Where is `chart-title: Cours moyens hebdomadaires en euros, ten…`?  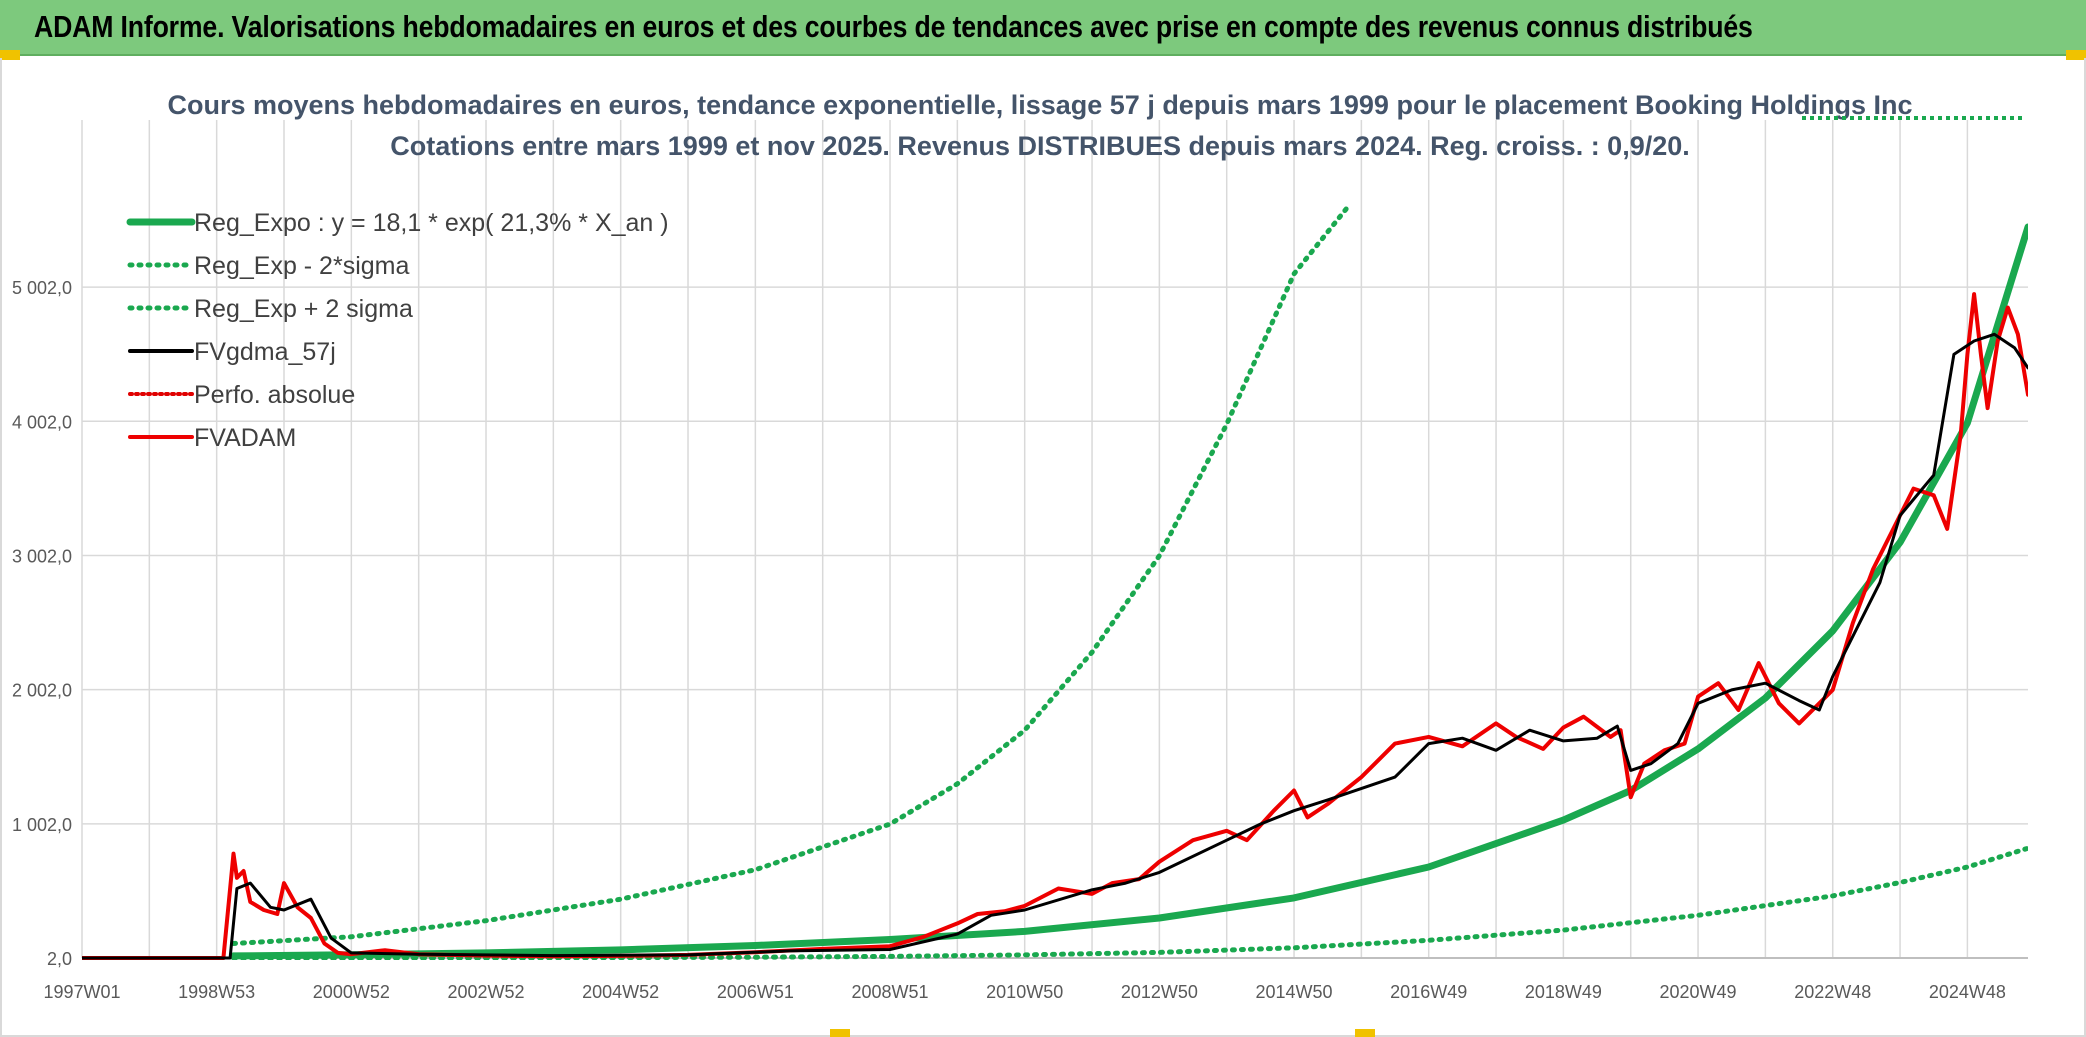 chart-title: Cours moyens hebdomadaires en euros, ten… is located at coordinates (1039, 105).